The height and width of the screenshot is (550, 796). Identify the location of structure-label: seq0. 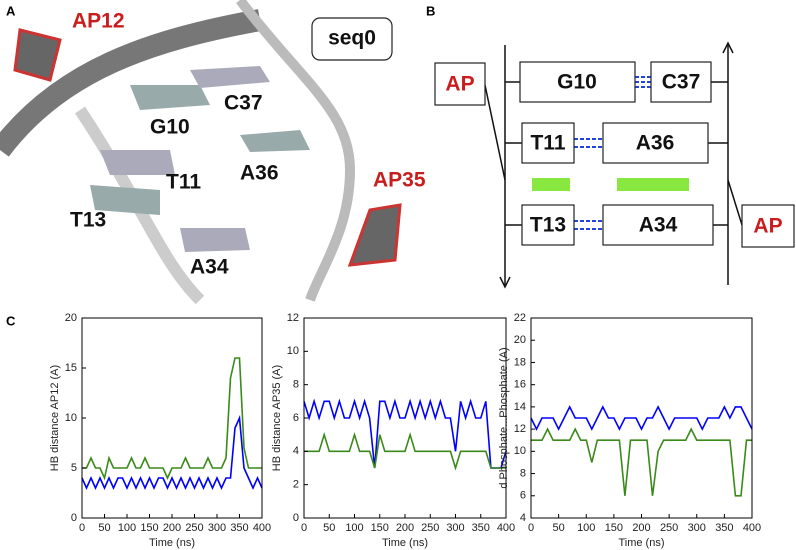
(352, 38).